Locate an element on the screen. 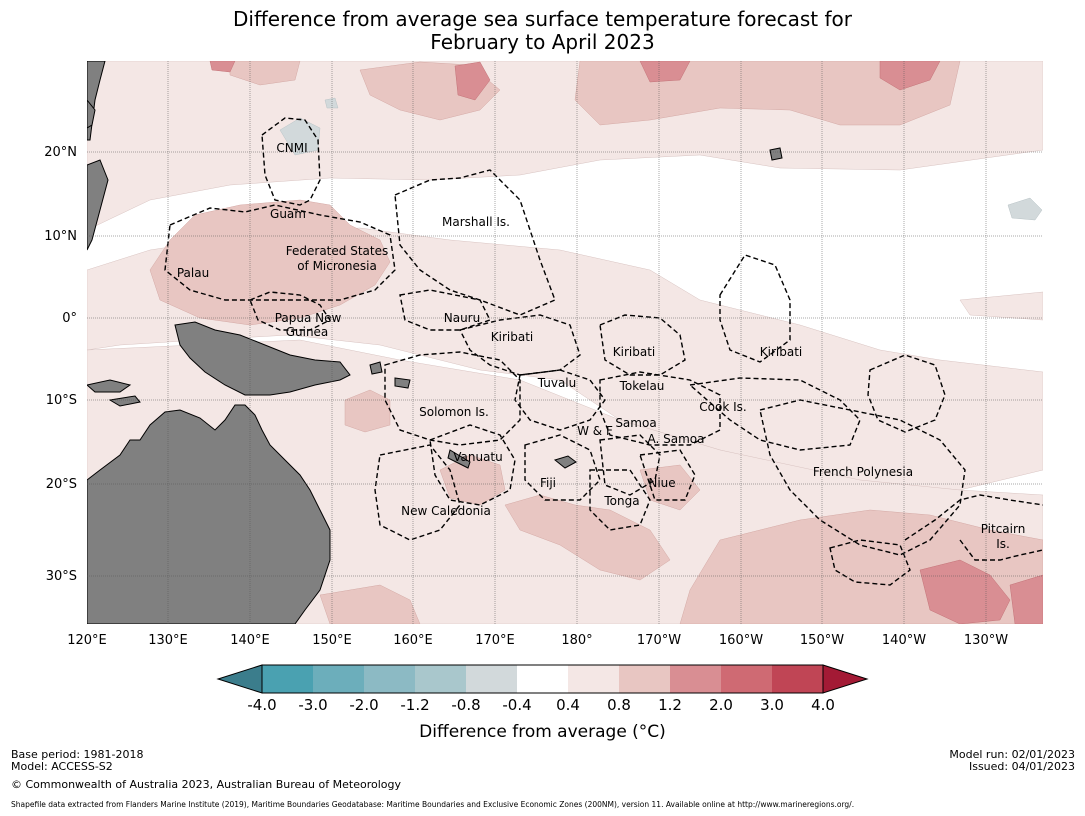 This screenshot has width=1085, height=816. lon-tick-label: 160°E is located at coordinates (413, 640).